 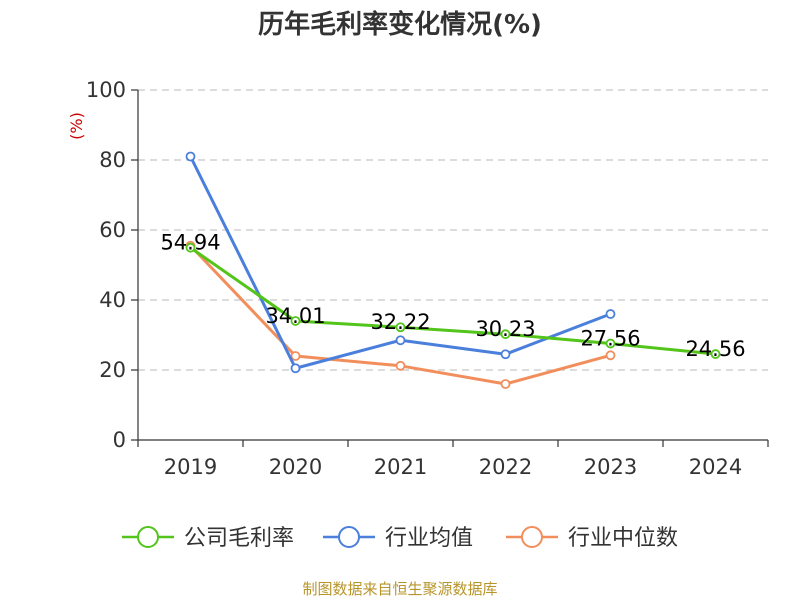 What do you see at coordinates (112, 160) in the screenshot?
I see `y-tick-label: 80` at bounding box center [112, 160].